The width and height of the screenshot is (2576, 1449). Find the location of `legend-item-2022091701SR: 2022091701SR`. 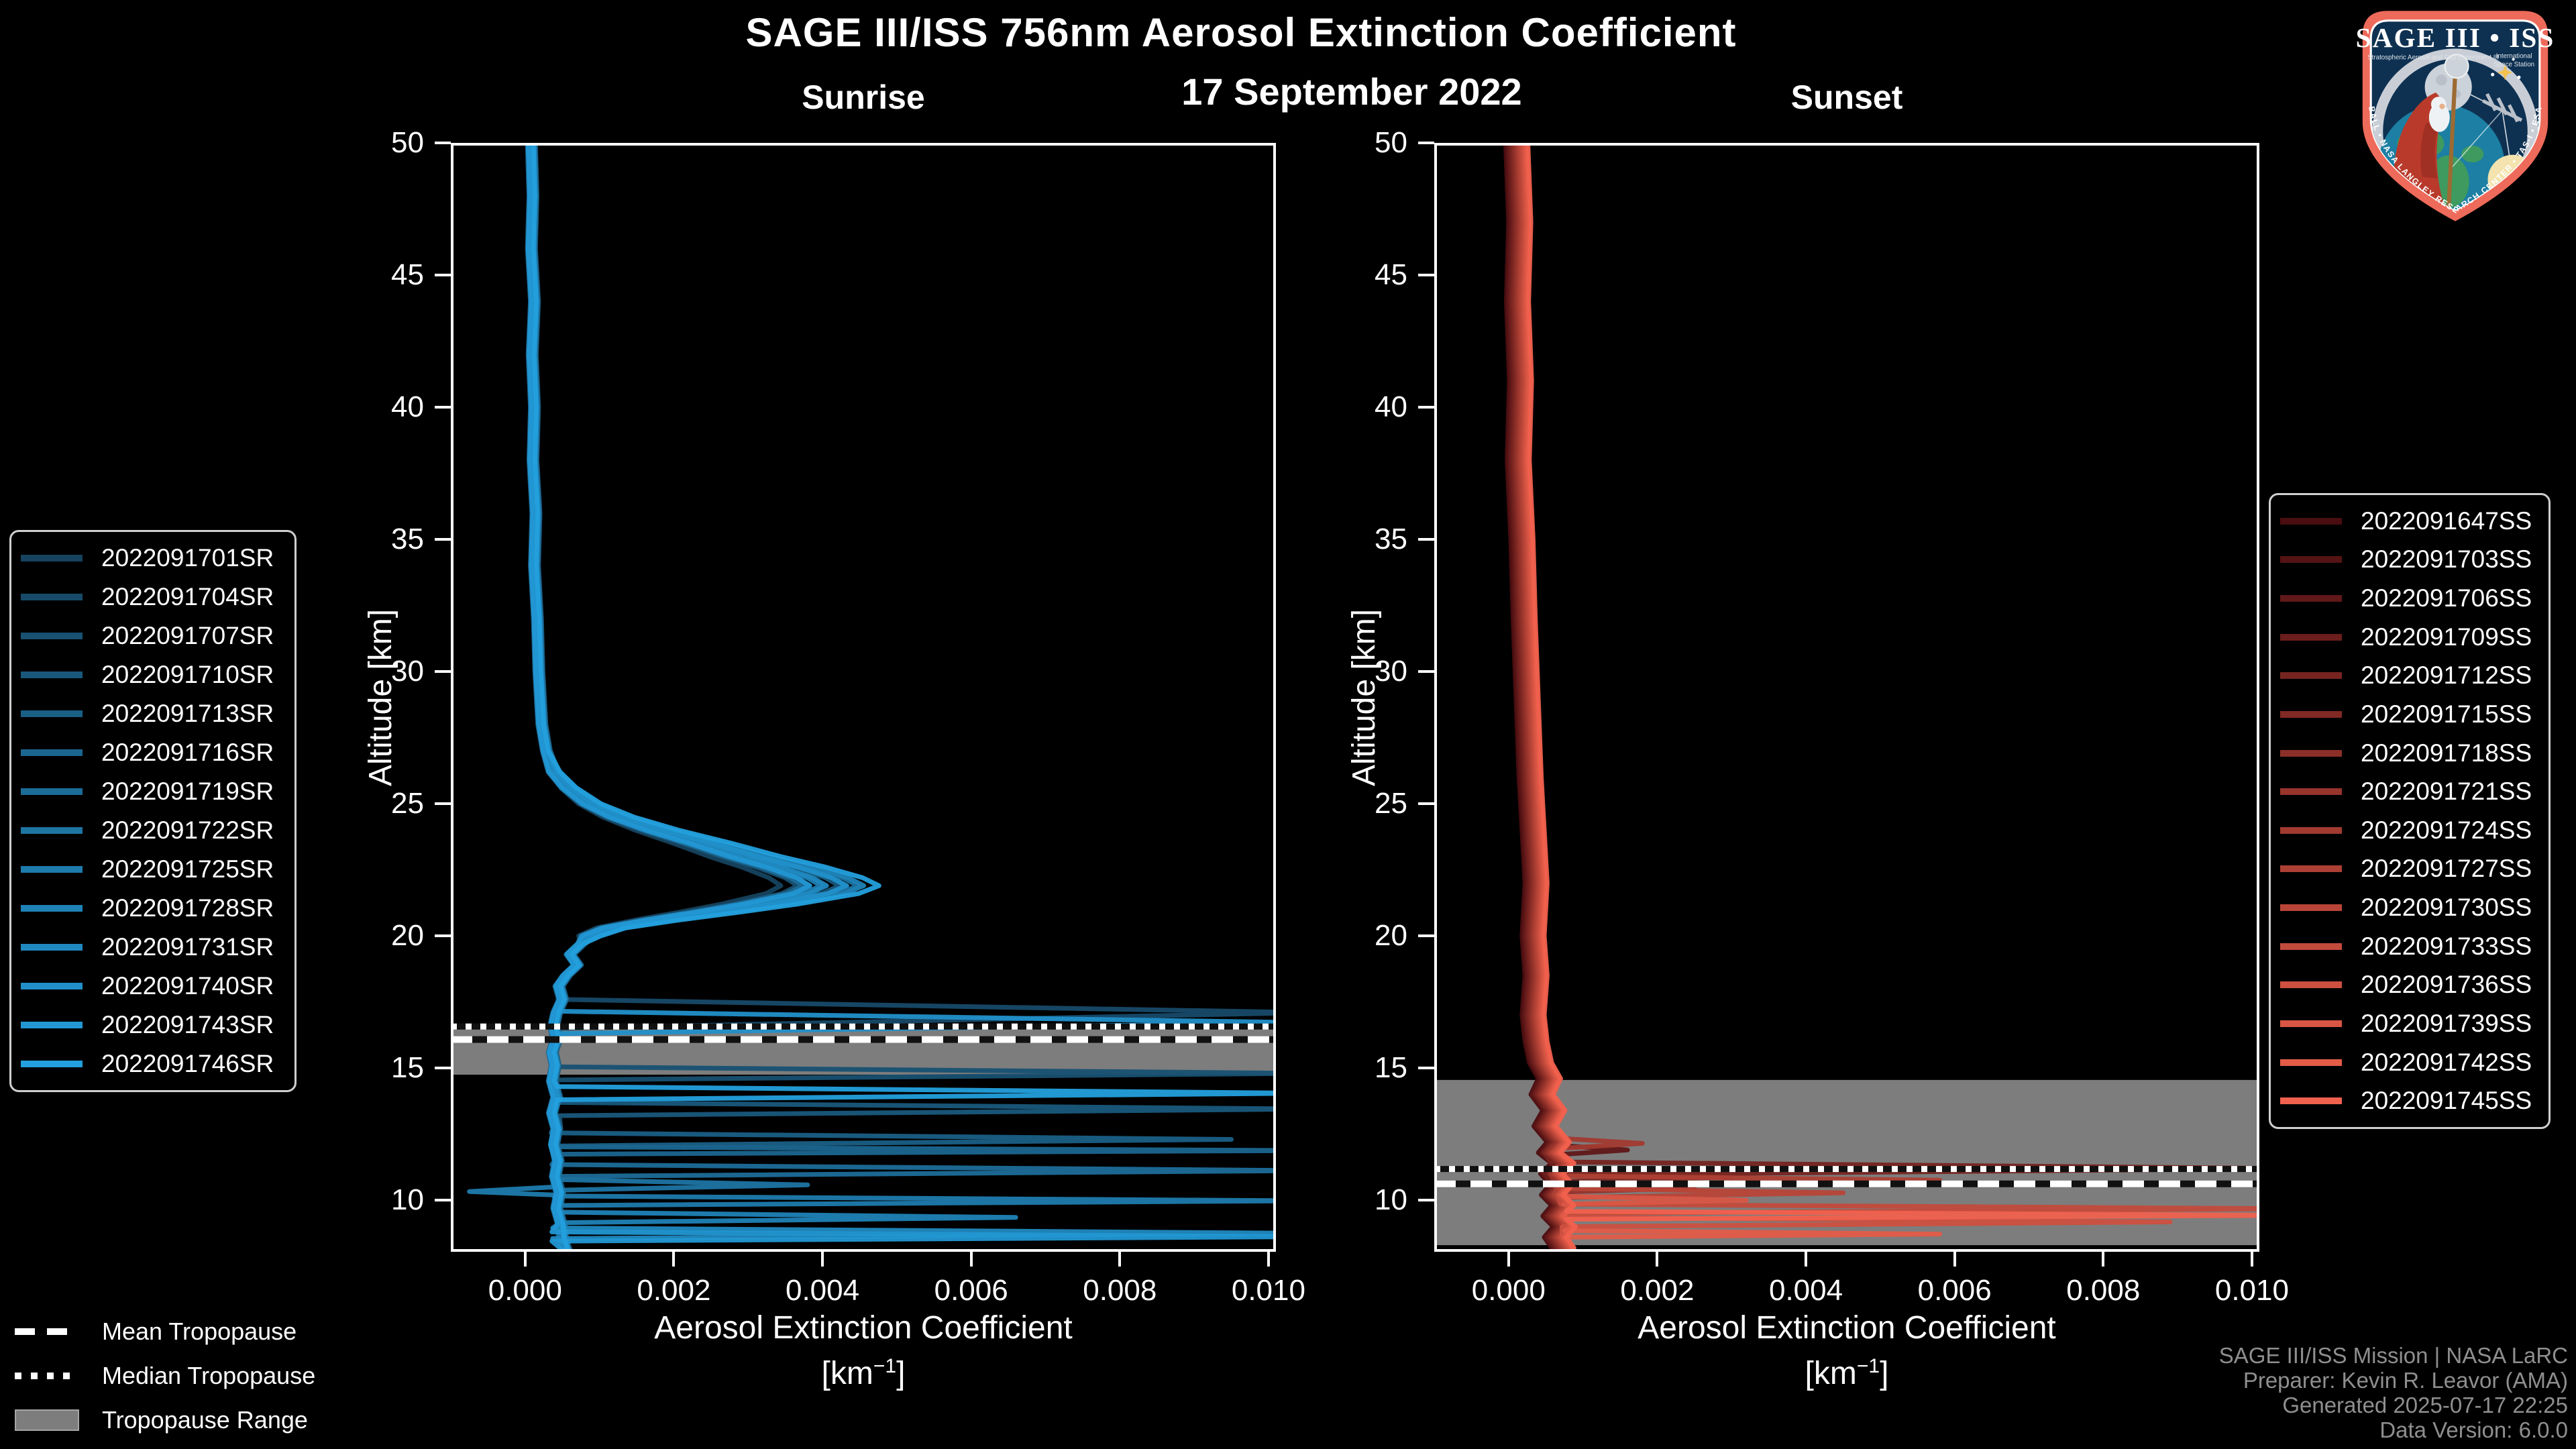

legend-item-2022091701SR: 2022091701SR is located at coordinates (152, 558).